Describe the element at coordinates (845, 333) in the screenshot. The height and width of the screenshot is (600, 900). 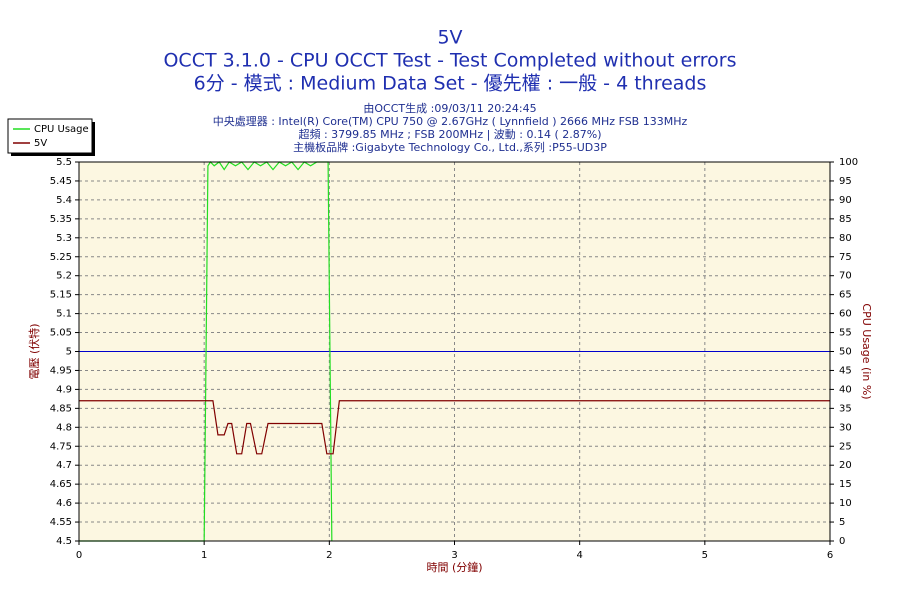
I see `y2-tick-label: 55` at that location.